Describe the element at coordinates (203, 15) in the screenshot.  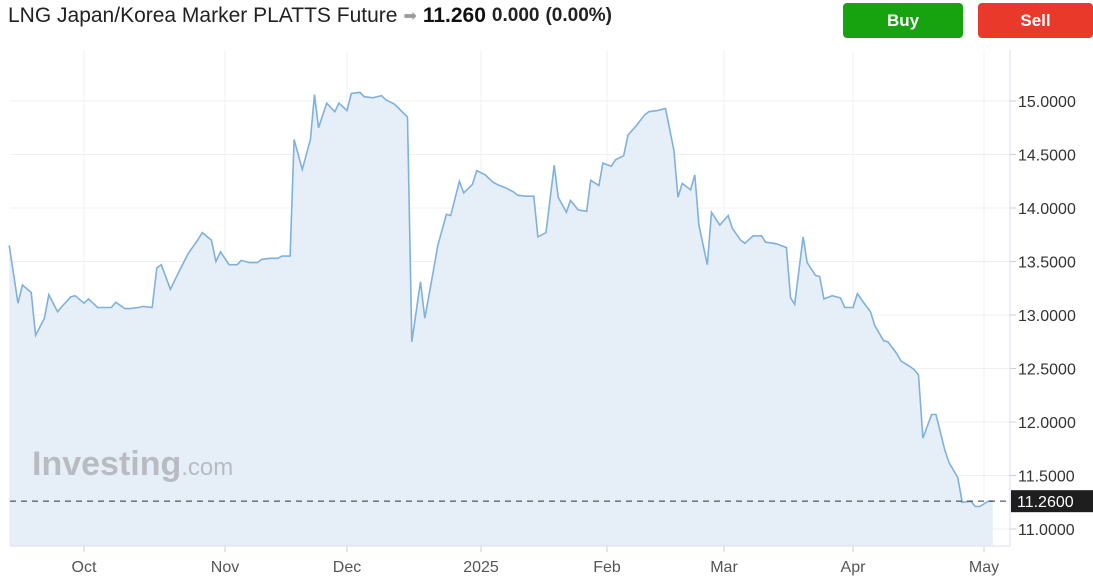
I see `instrument-name: LNG Japan/Korea Marker PLATTS Future` at that location.